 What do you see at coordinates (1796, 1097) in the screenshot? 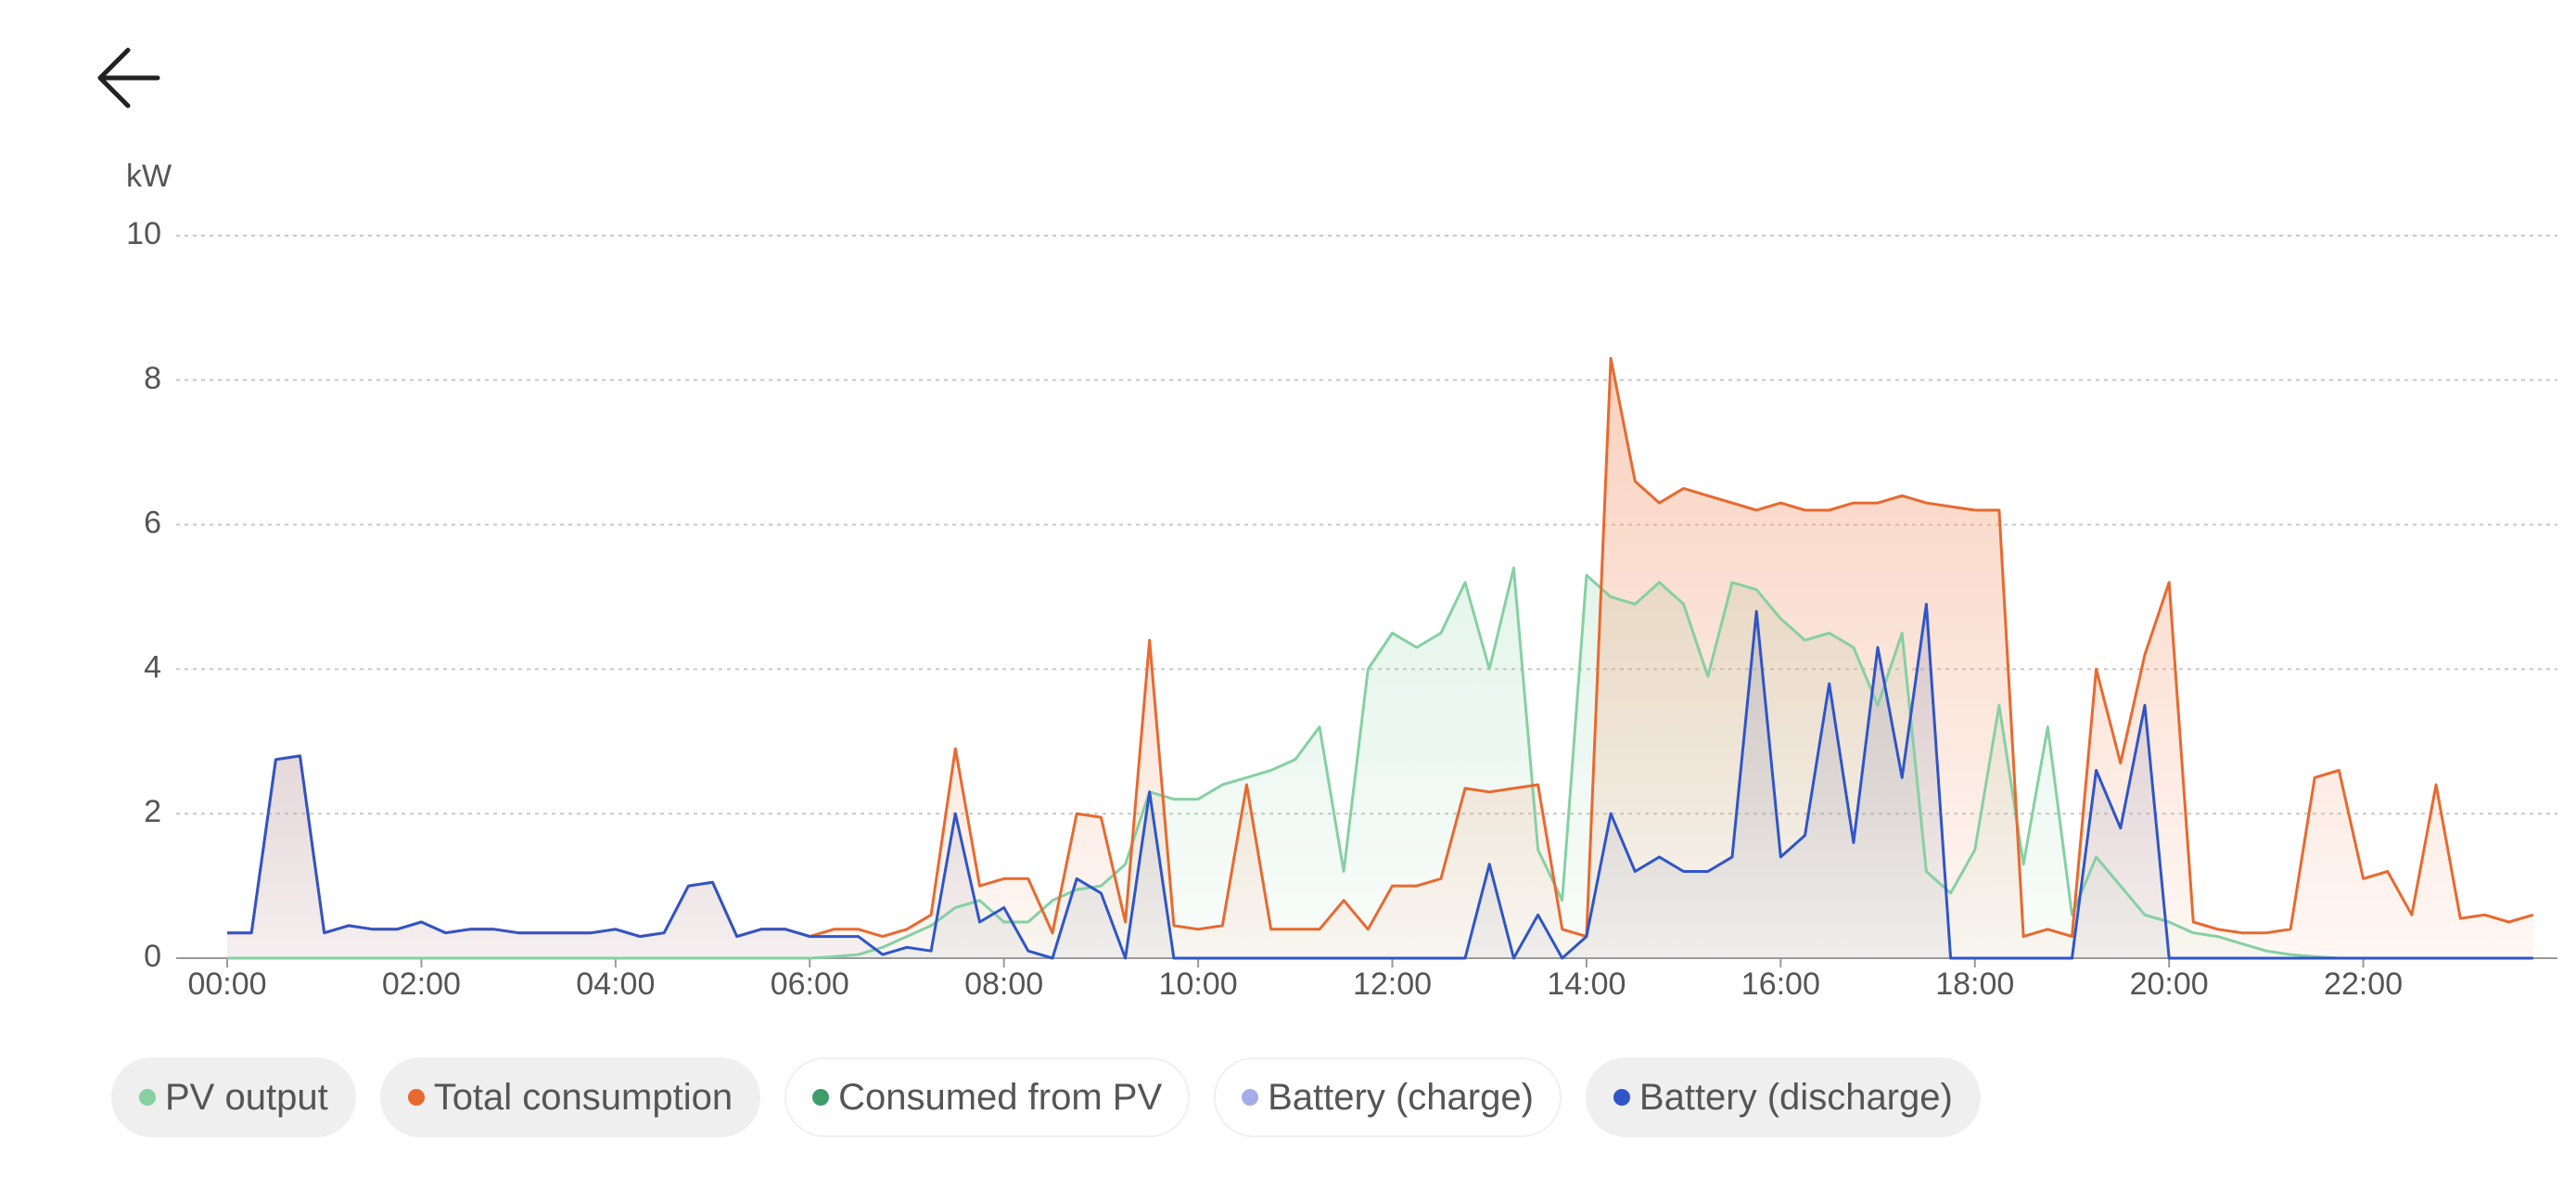
I see `legend-label: Battery (discharge)` at bounding box center [1796, 1097].